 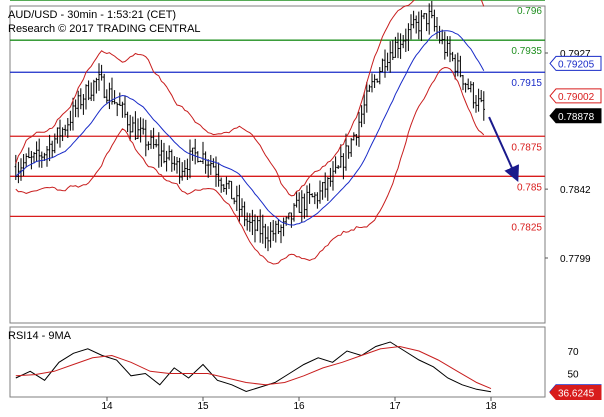 I want to click on forecast-arrow, so click(x=504, y=149).